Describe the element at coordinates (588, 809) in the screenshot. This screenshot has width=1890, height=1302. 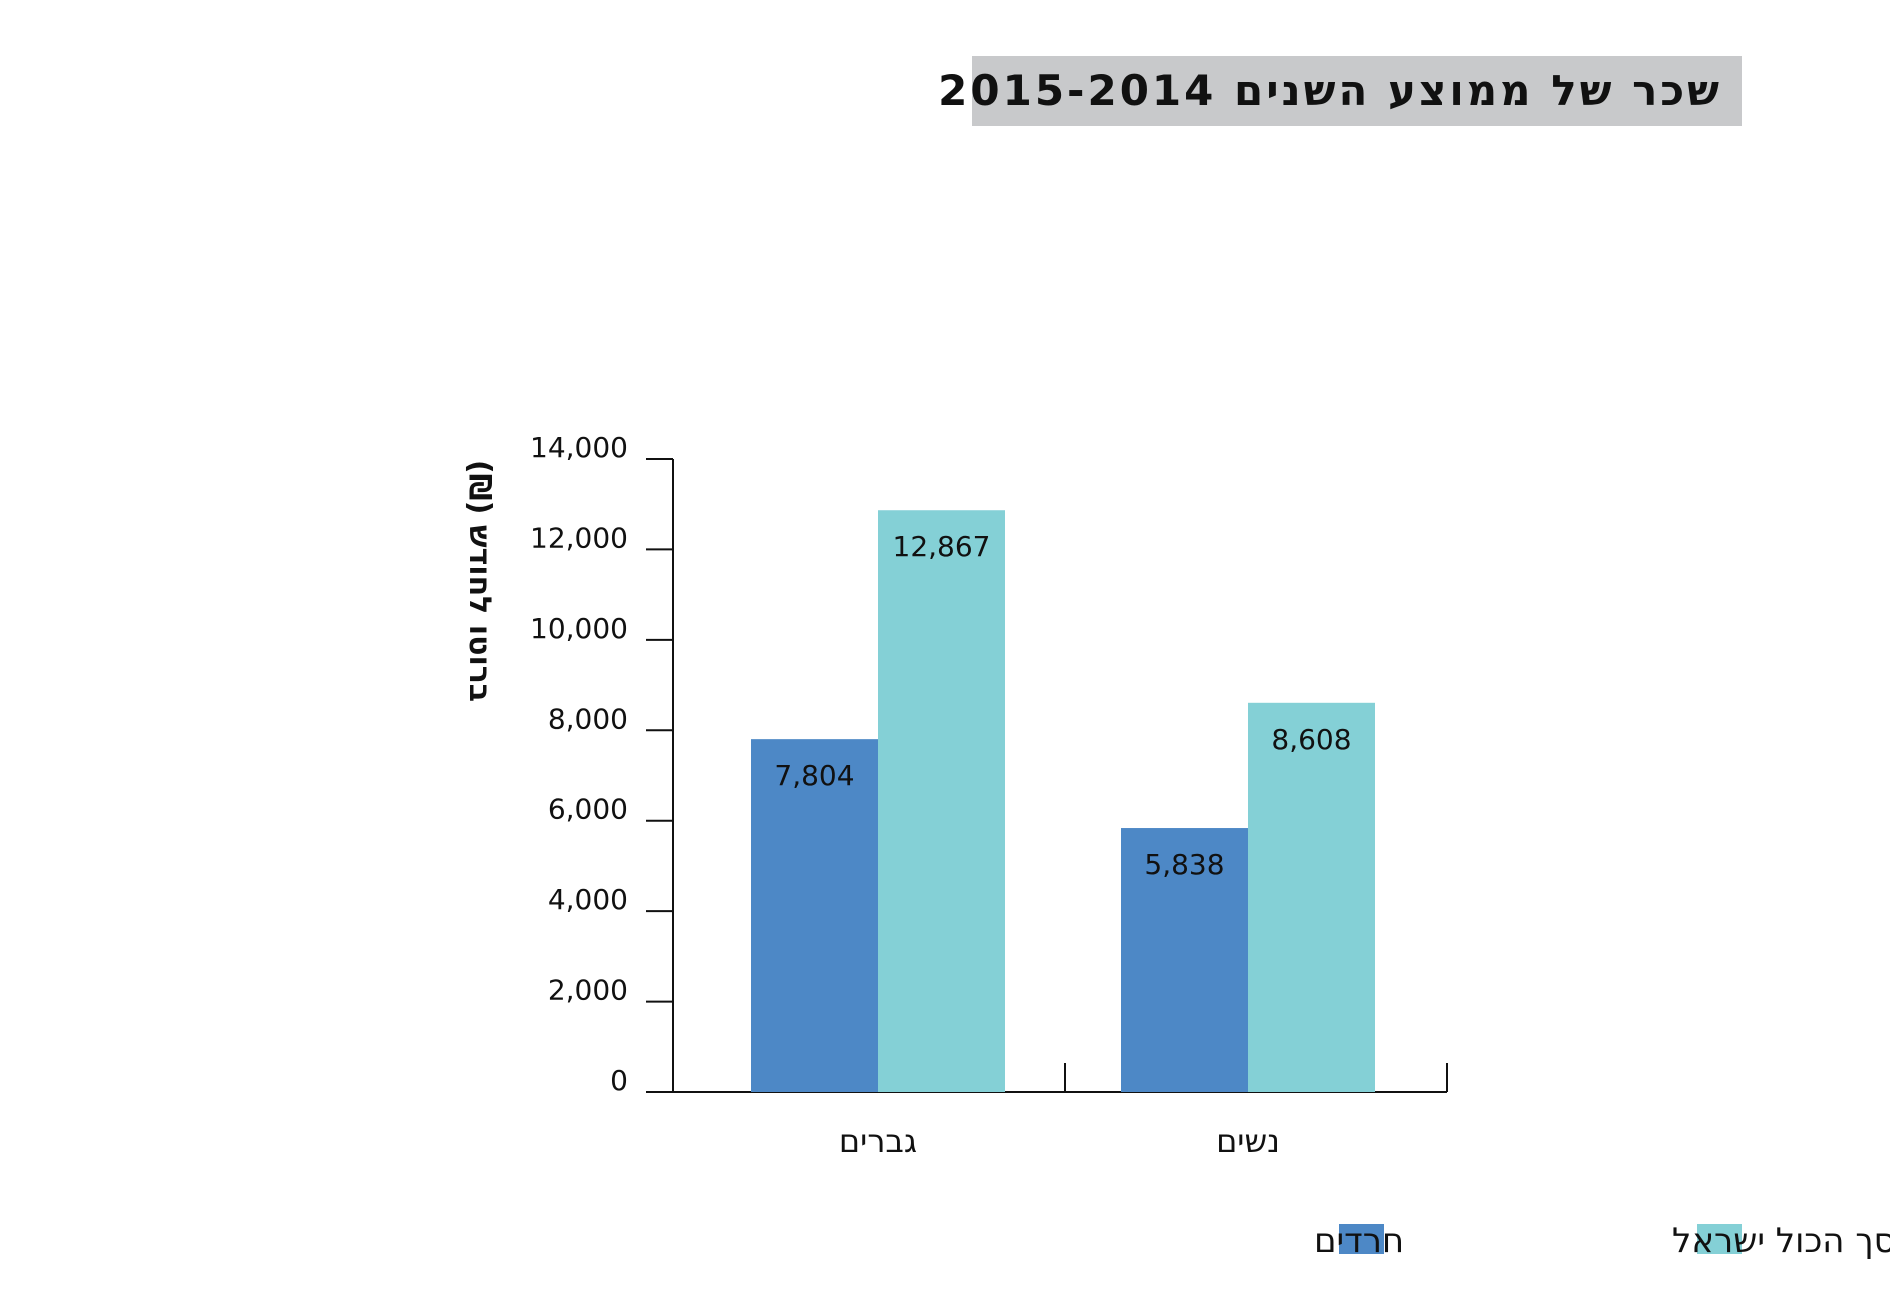
I see `y-tick-label: 6,000` at that location.